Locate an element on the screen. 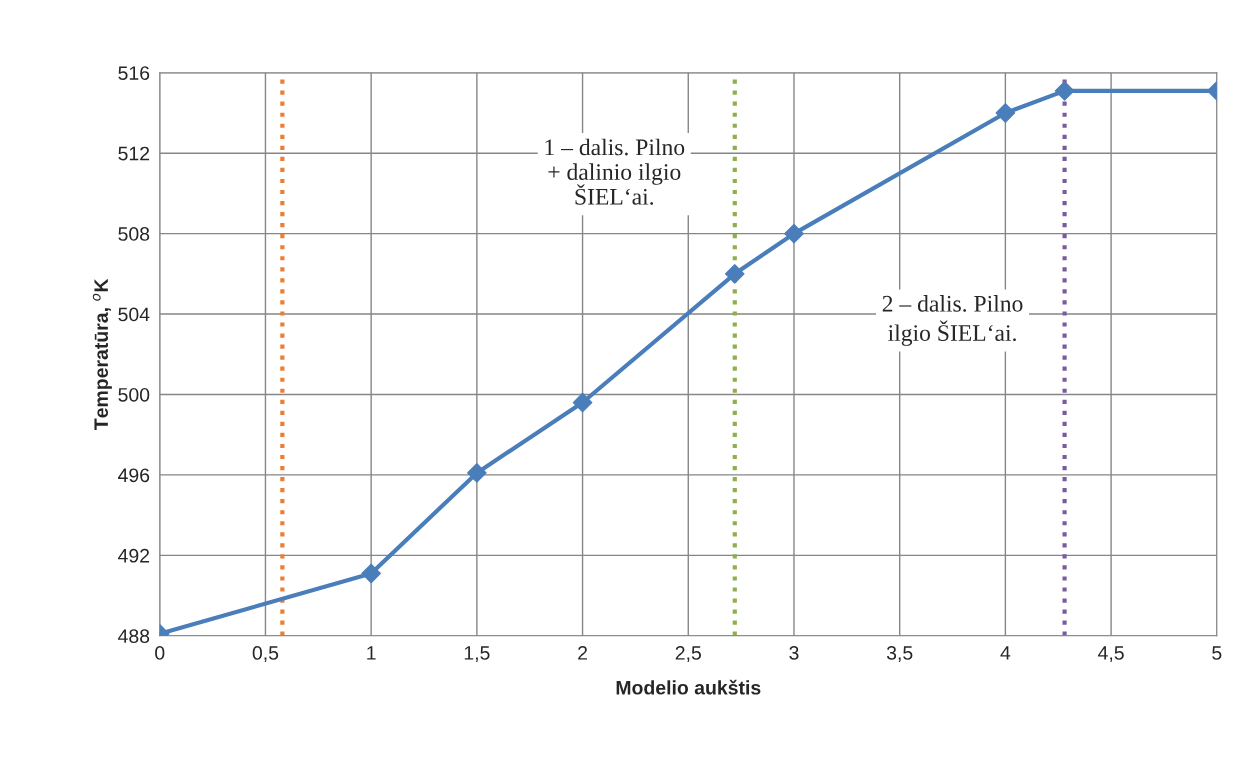 Image resolution: width=1248 pixels, height=766 pixels. x-tick-label: 0,5 is located at coordinates (265, 654).